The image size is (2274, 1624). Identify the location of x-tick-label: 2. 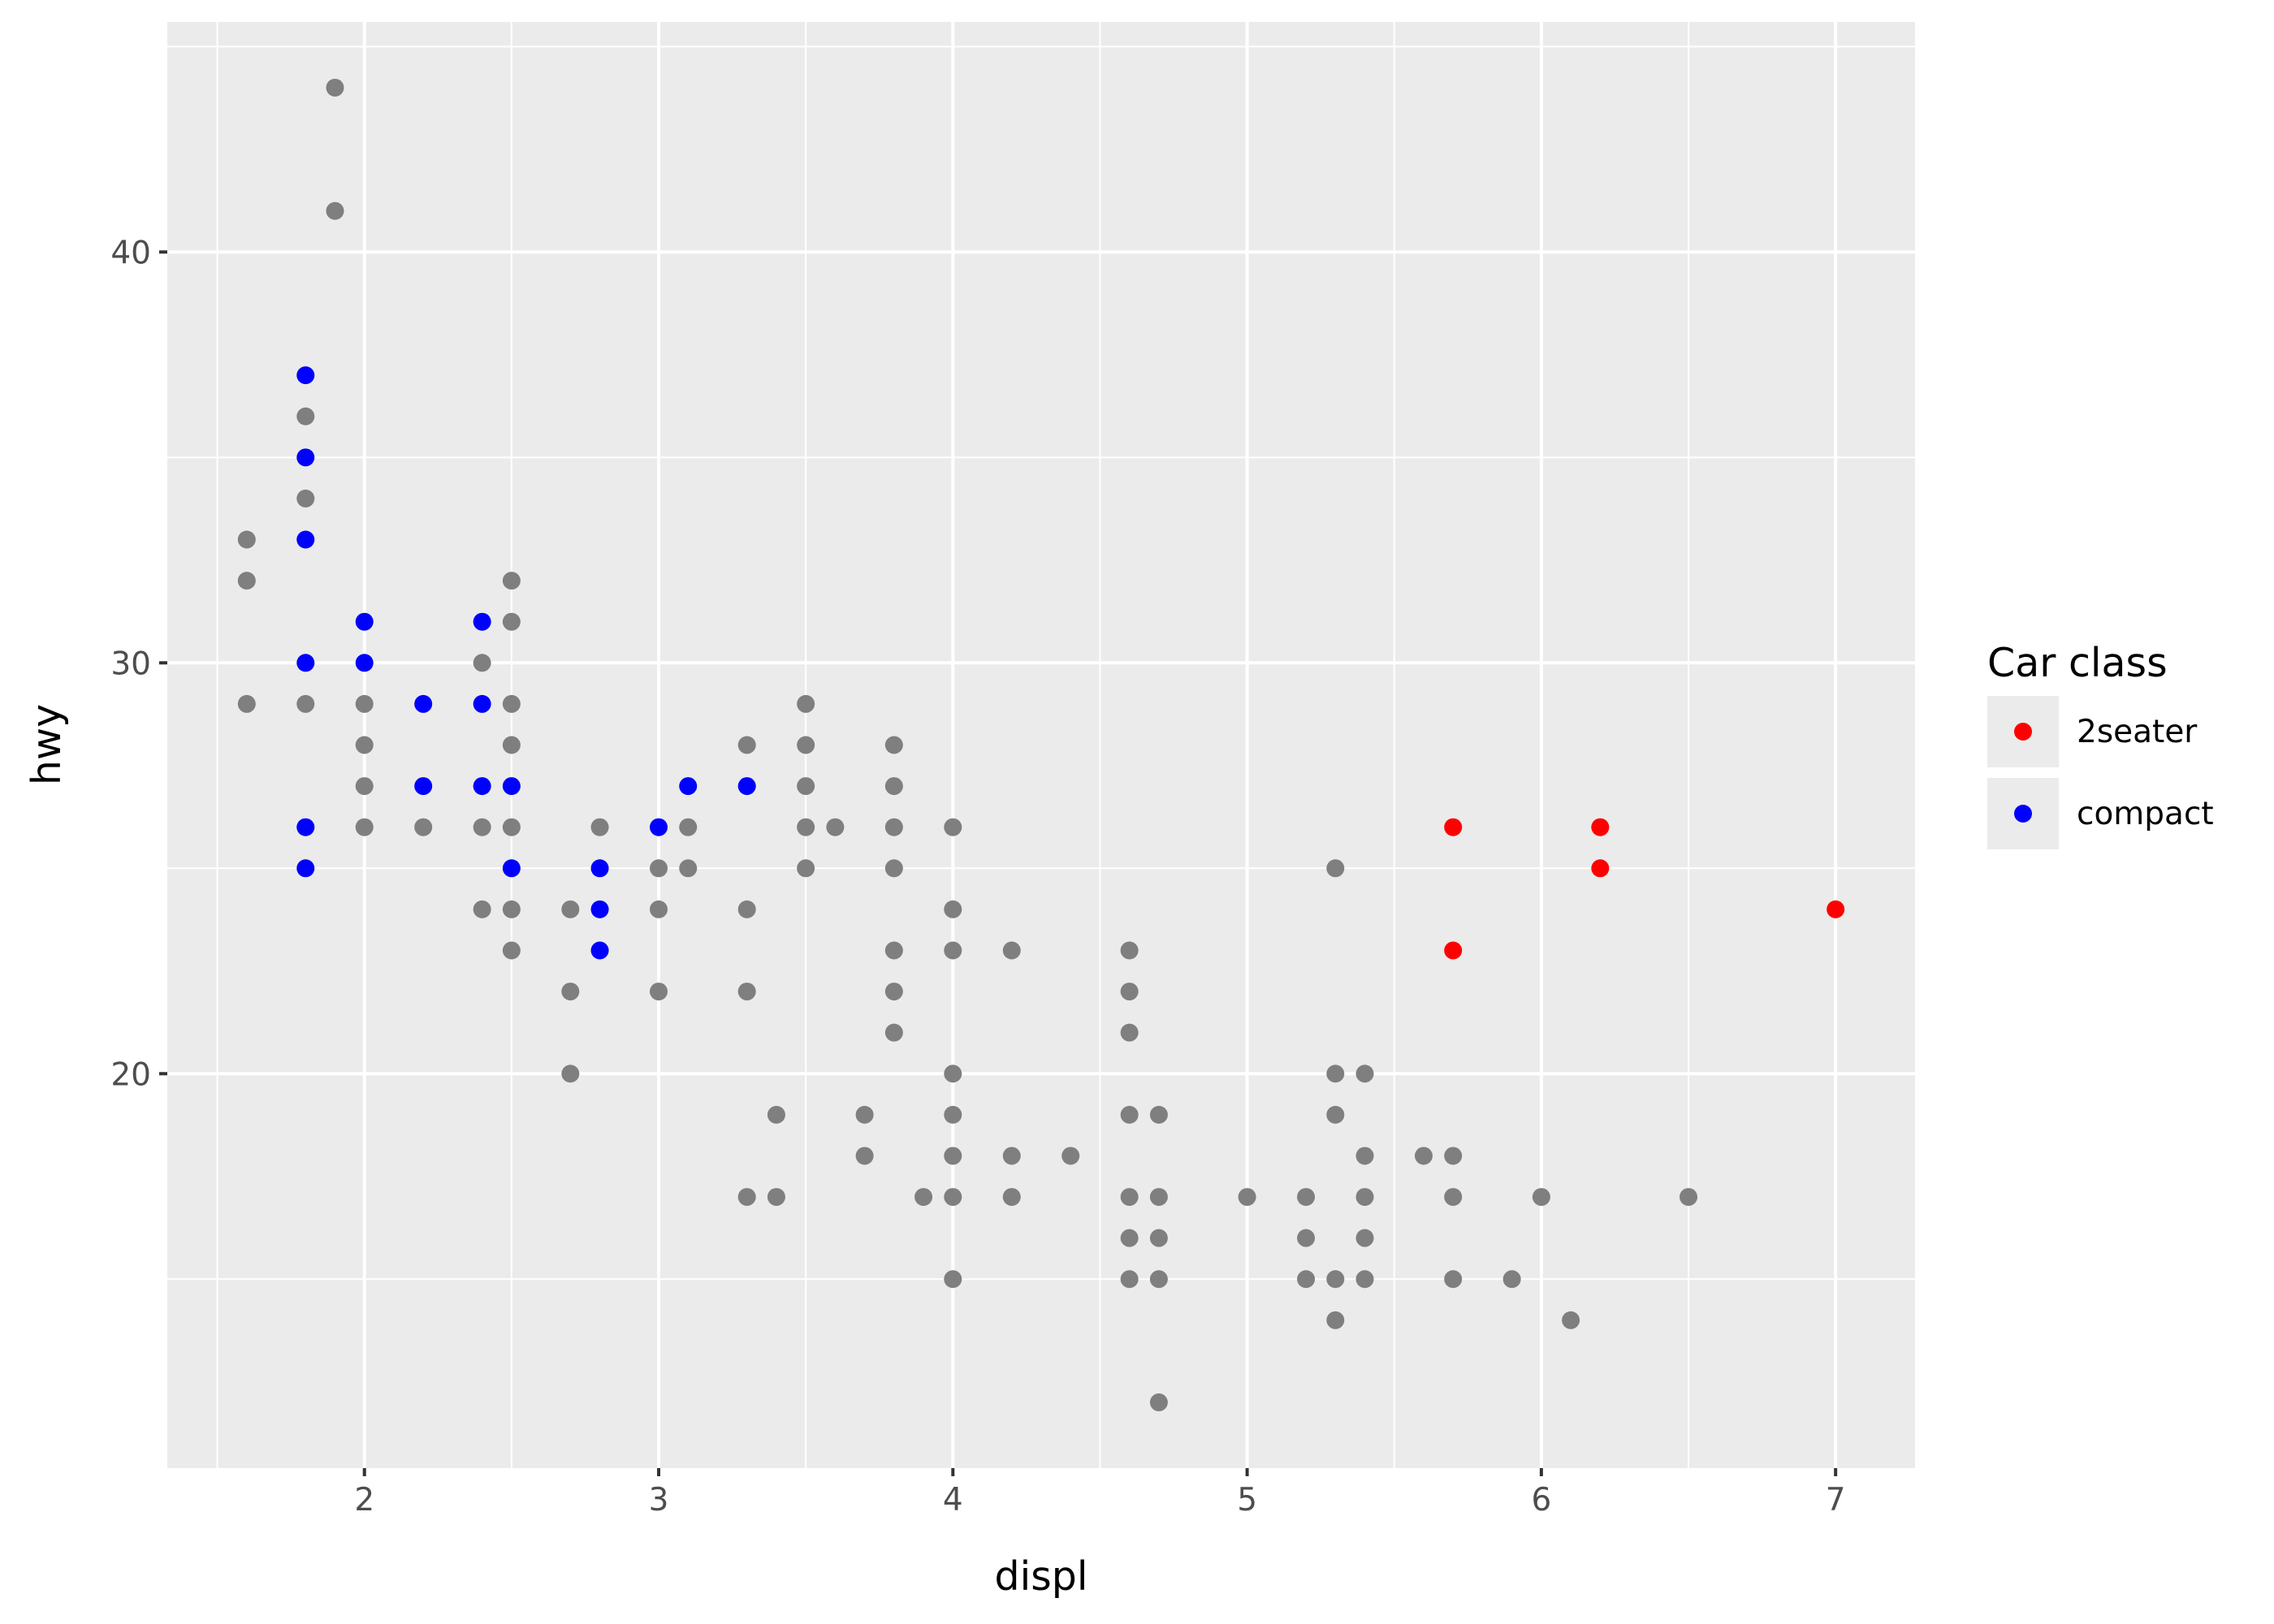
(364, 1500).